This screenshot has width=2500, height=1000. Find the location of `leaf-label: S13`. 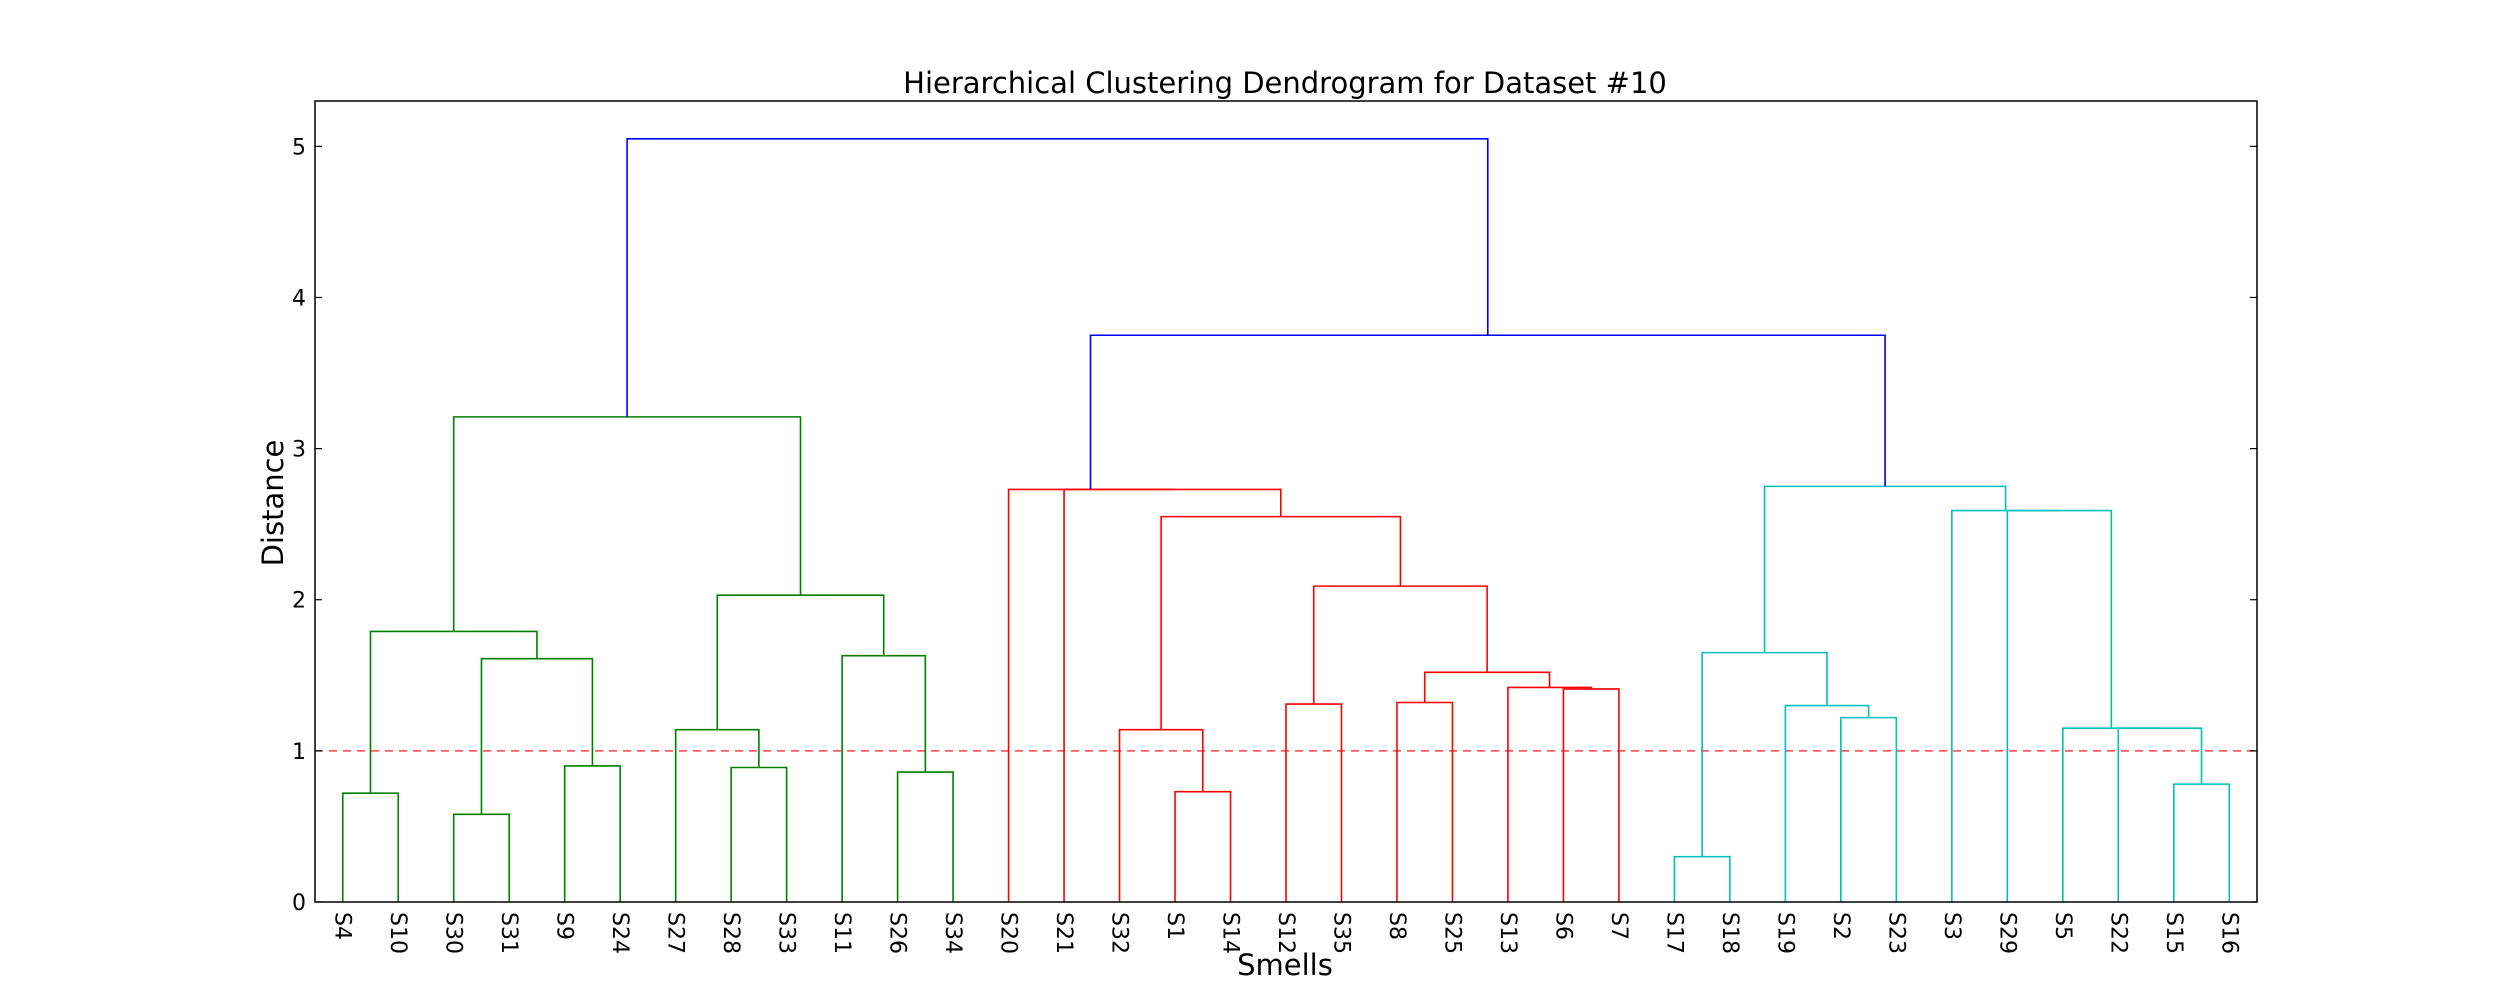

leaf-label: S13 is located at coordinates (1507, 933).